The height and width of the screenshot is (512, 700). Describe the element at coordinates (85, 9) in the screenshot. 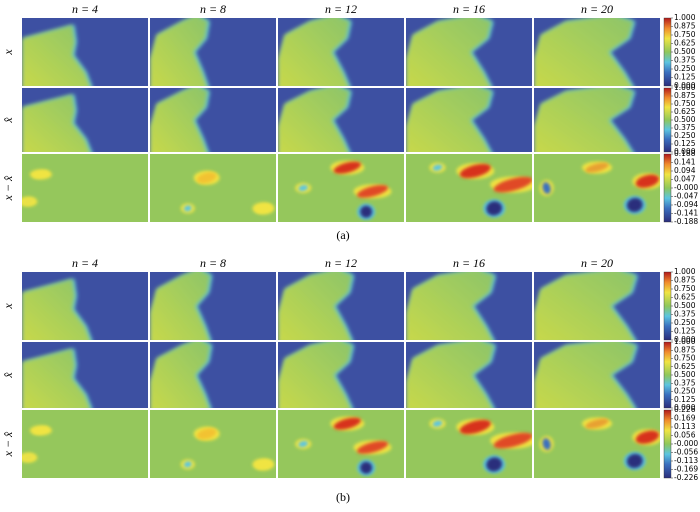

I see `column-title: n = 4` at that location.